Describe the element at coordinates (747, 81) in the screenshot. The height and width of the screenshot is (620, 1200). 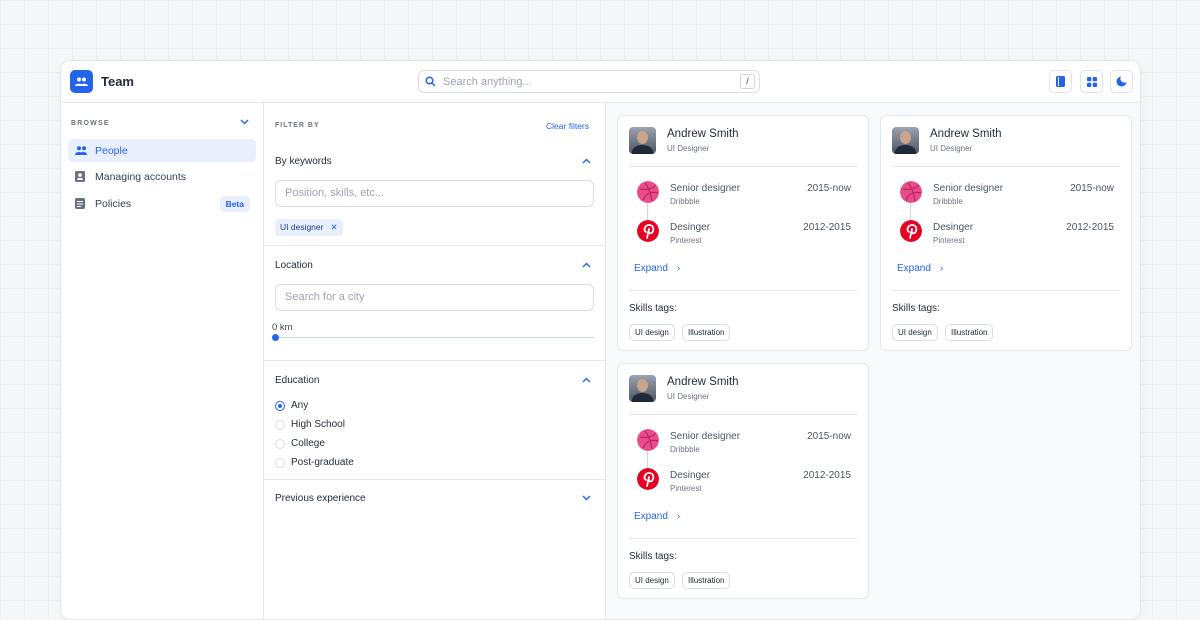
I see `shortcut-key: /` at that location.